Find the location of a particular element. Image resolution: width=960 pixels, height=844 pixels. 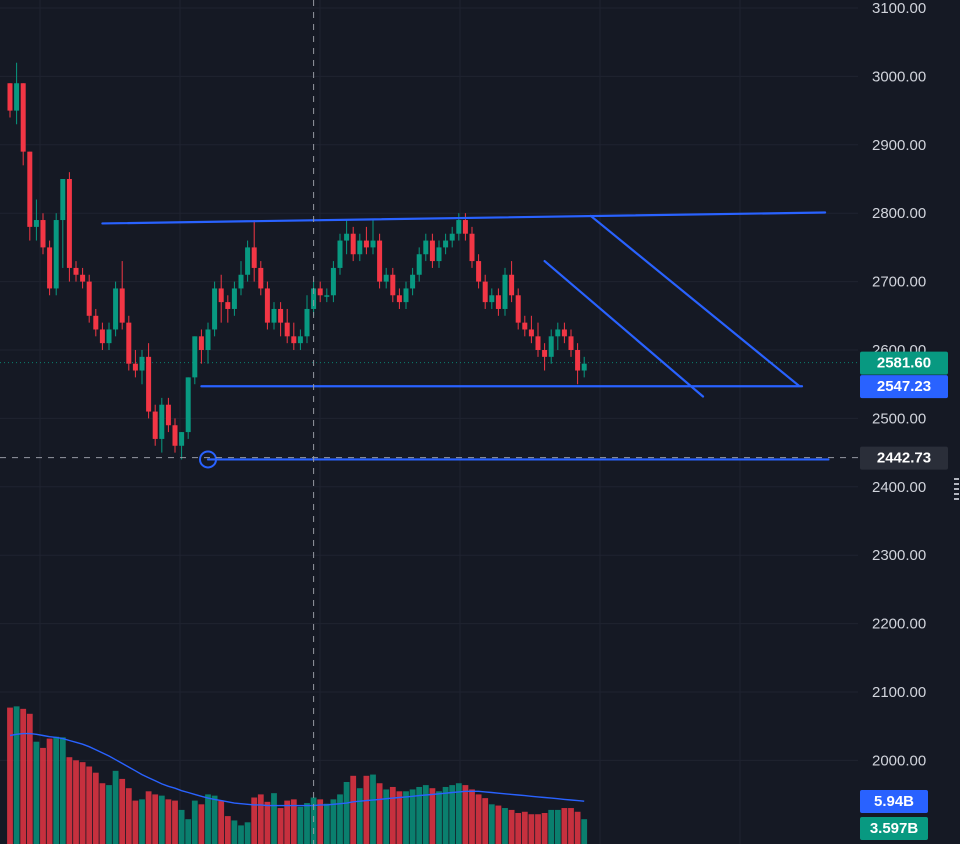

price-tick-label: 3000.00 is located at coordinates (899, 76).